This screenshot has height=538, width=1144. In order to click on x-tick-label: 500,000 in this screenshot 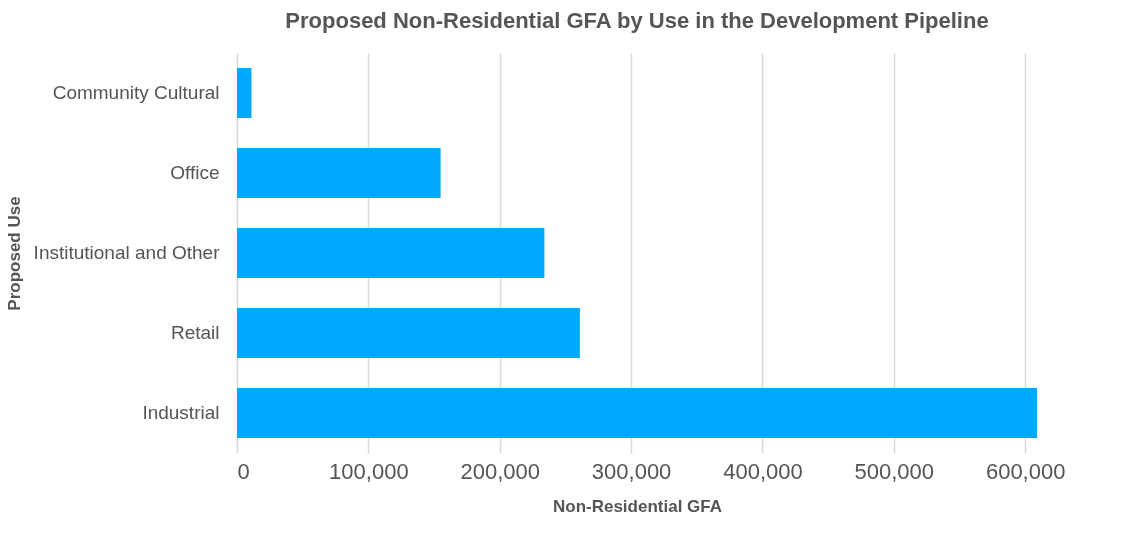, I will do `click(894, 471)`.